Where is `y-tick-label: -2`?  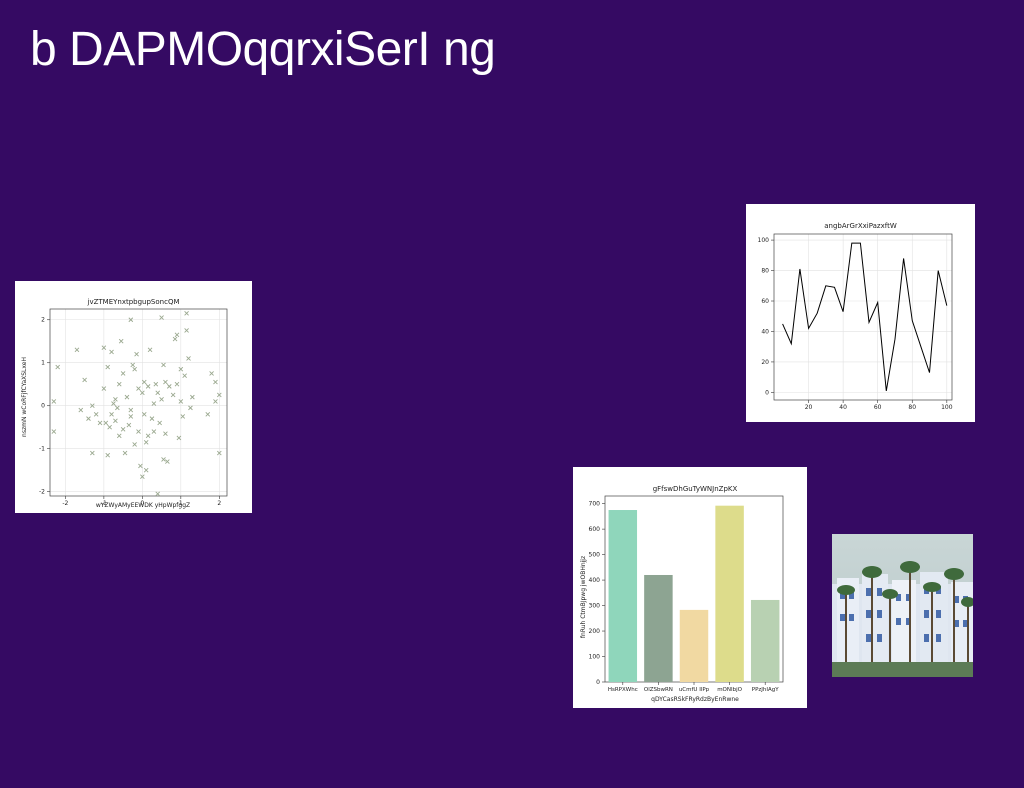
y-tick-label: -2 is located at coordinates (42, 492).